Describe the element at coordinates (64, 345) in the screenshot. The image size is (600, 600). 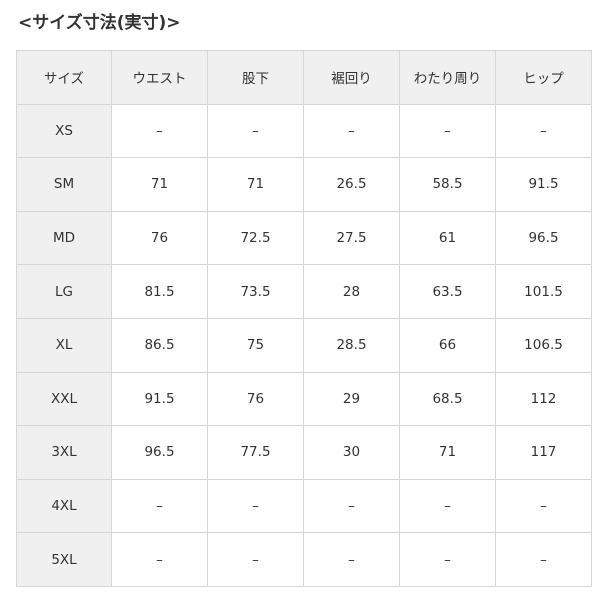
I see `size-label: XL` at that location.